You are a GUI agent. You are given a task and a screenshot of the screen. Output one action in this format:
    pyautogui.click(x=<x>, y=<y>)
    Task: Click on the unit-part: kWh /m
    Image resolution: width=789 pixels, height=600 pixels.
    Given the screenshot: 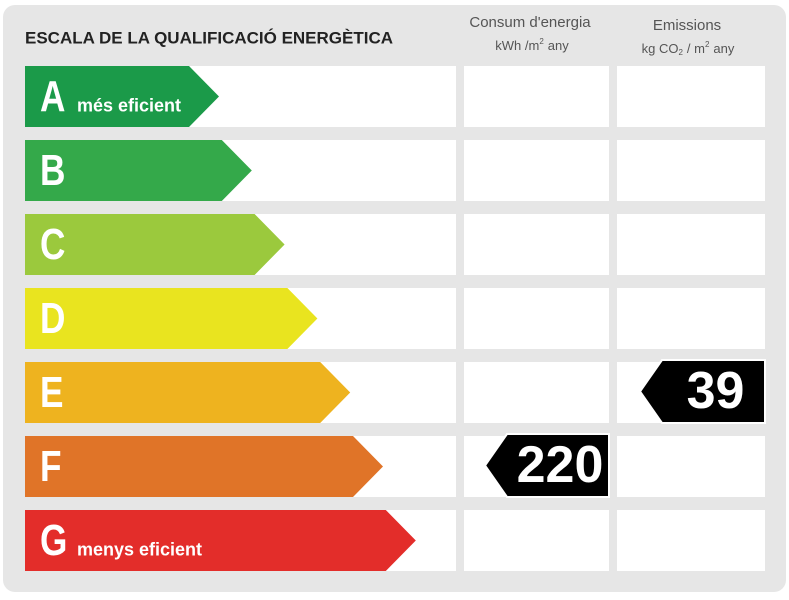 What is the action you would take?
    pyautogui.click(x=517, y=45)
    